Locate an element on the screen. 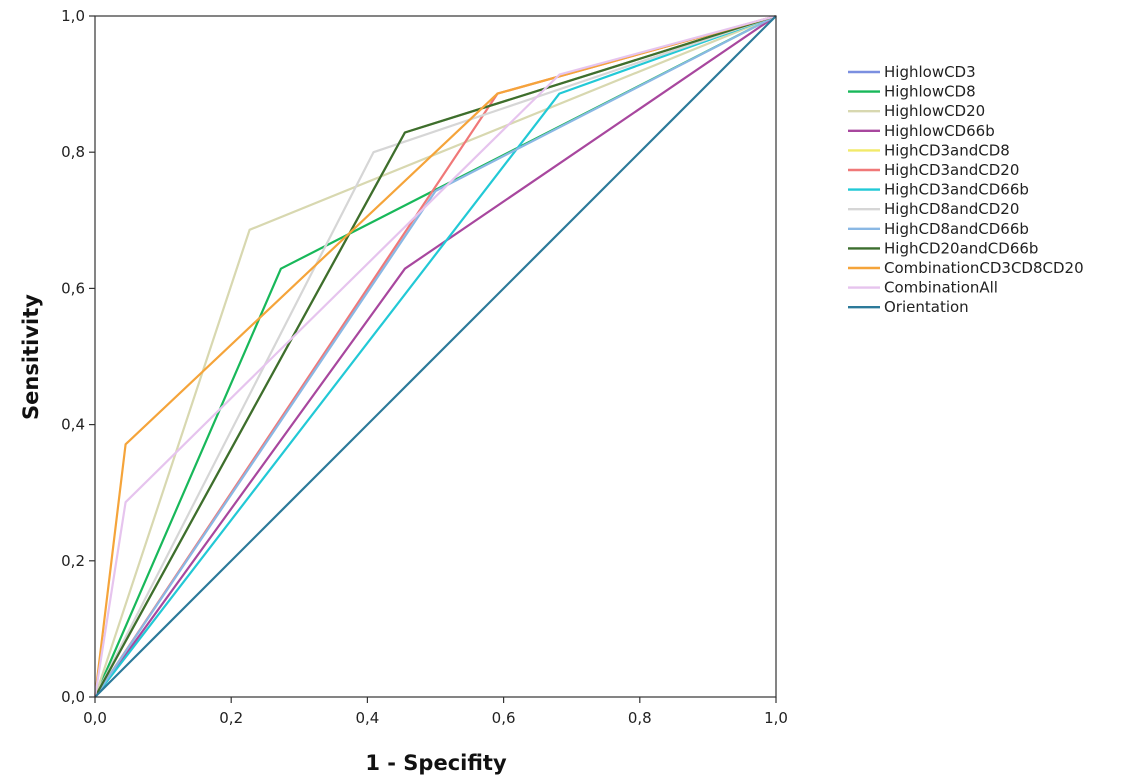 The image size is (1139, 778). legend-item: HighlowCD20 is located at coordinates (916, 111).